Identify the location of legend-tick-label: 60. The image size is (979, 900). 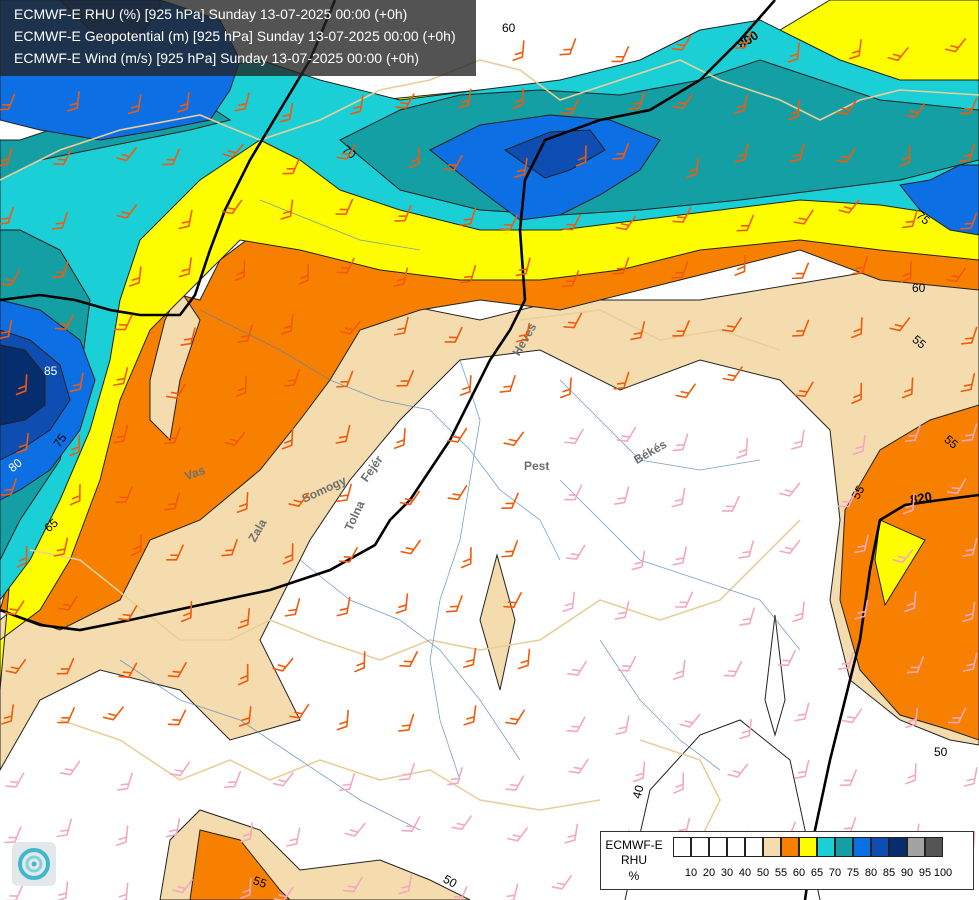
(799, 873).